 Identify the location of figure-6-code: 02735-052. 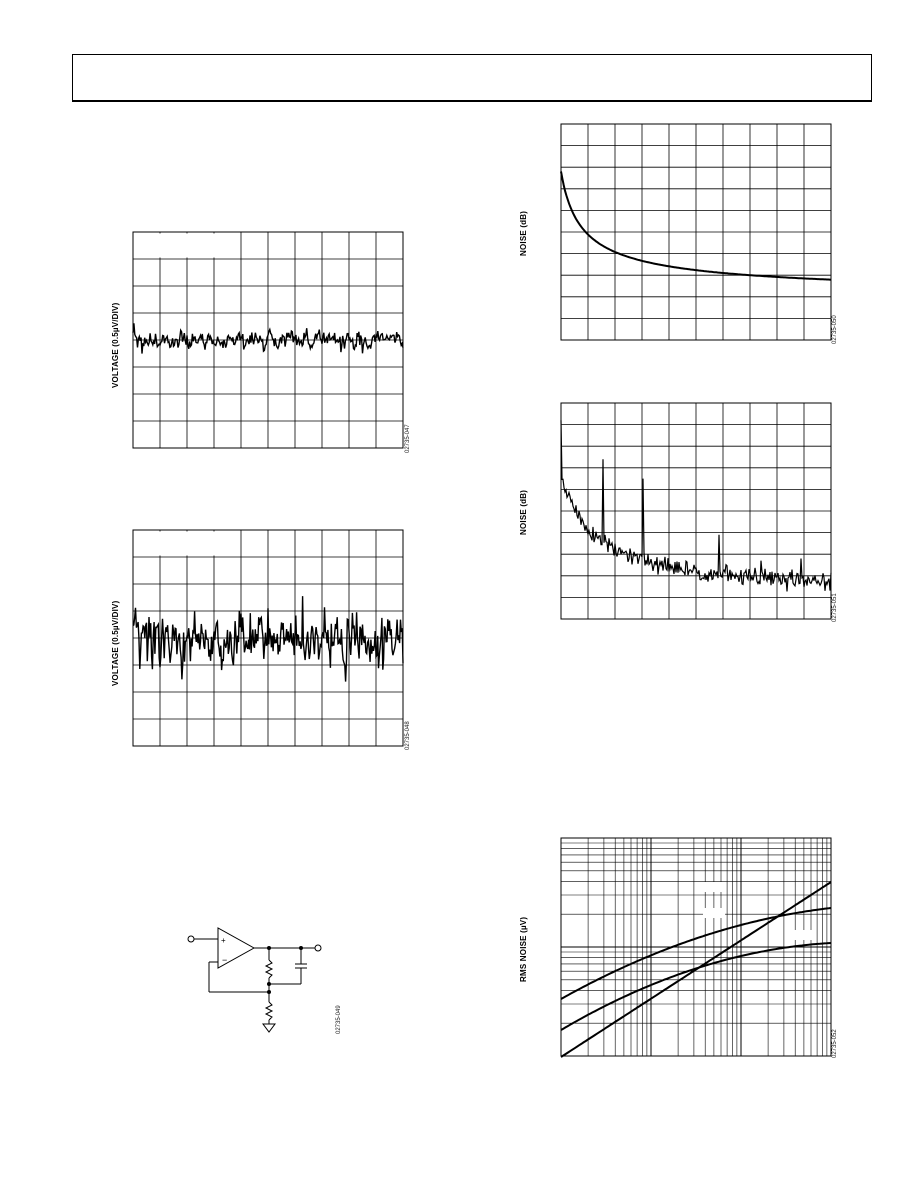
(835, 1043).